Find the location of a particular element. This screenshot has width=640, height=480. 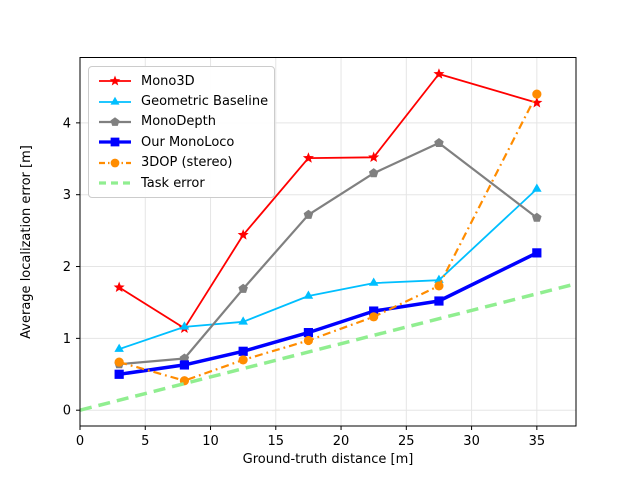

legend-marker-monodepth-icon is located at coordinates (115, 121).